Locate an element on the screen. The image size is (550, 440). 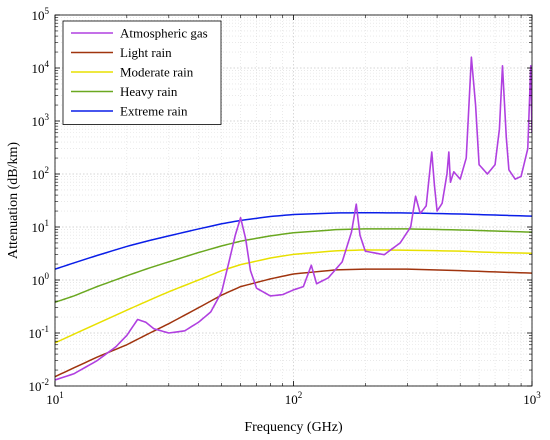
y-tick-label: 10⁴ is located at coordinates (41, 67).